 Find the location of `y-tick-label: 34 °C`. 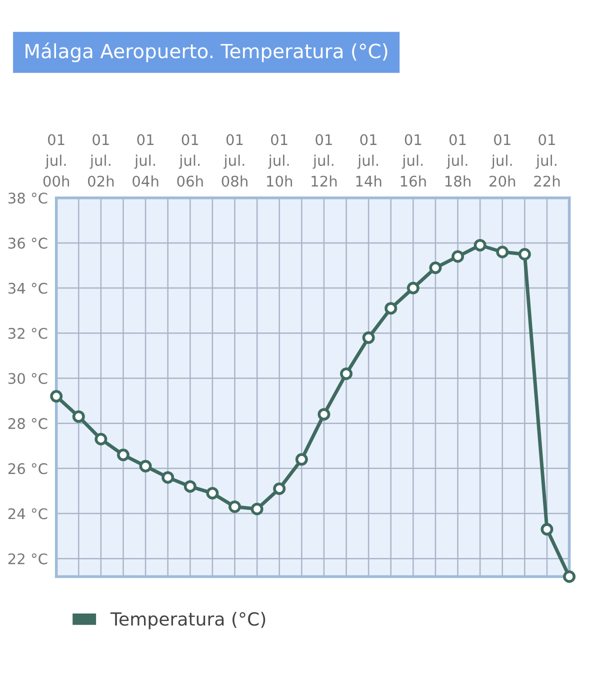

y-tick-label: 34 °C is located at coordinates (28, 288).